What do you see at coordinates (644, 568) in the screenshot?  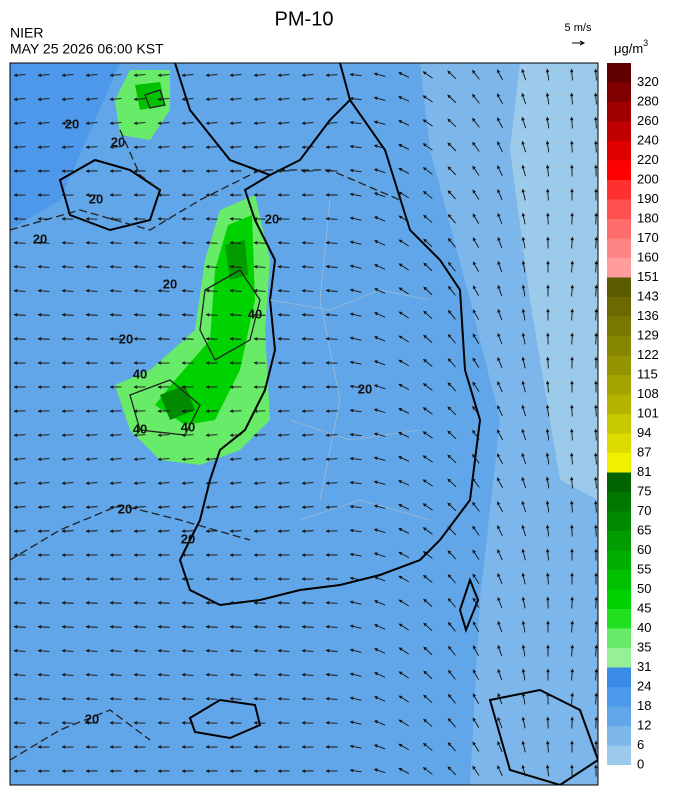 I see `colorbar-label: 55` at bounding box center [644, 568].